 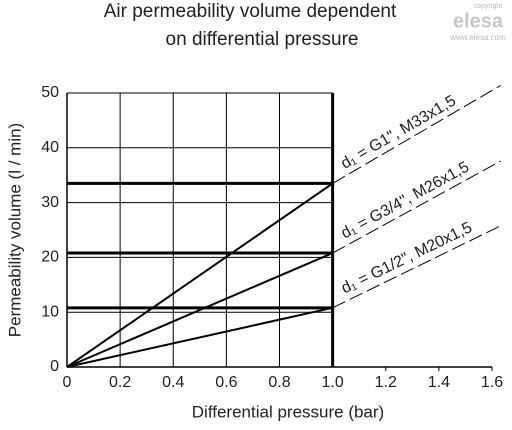 What do you see at coordinates (478, 21) in the screenshot?
I see `watermark: elesa` at bounding box center [478, 21].